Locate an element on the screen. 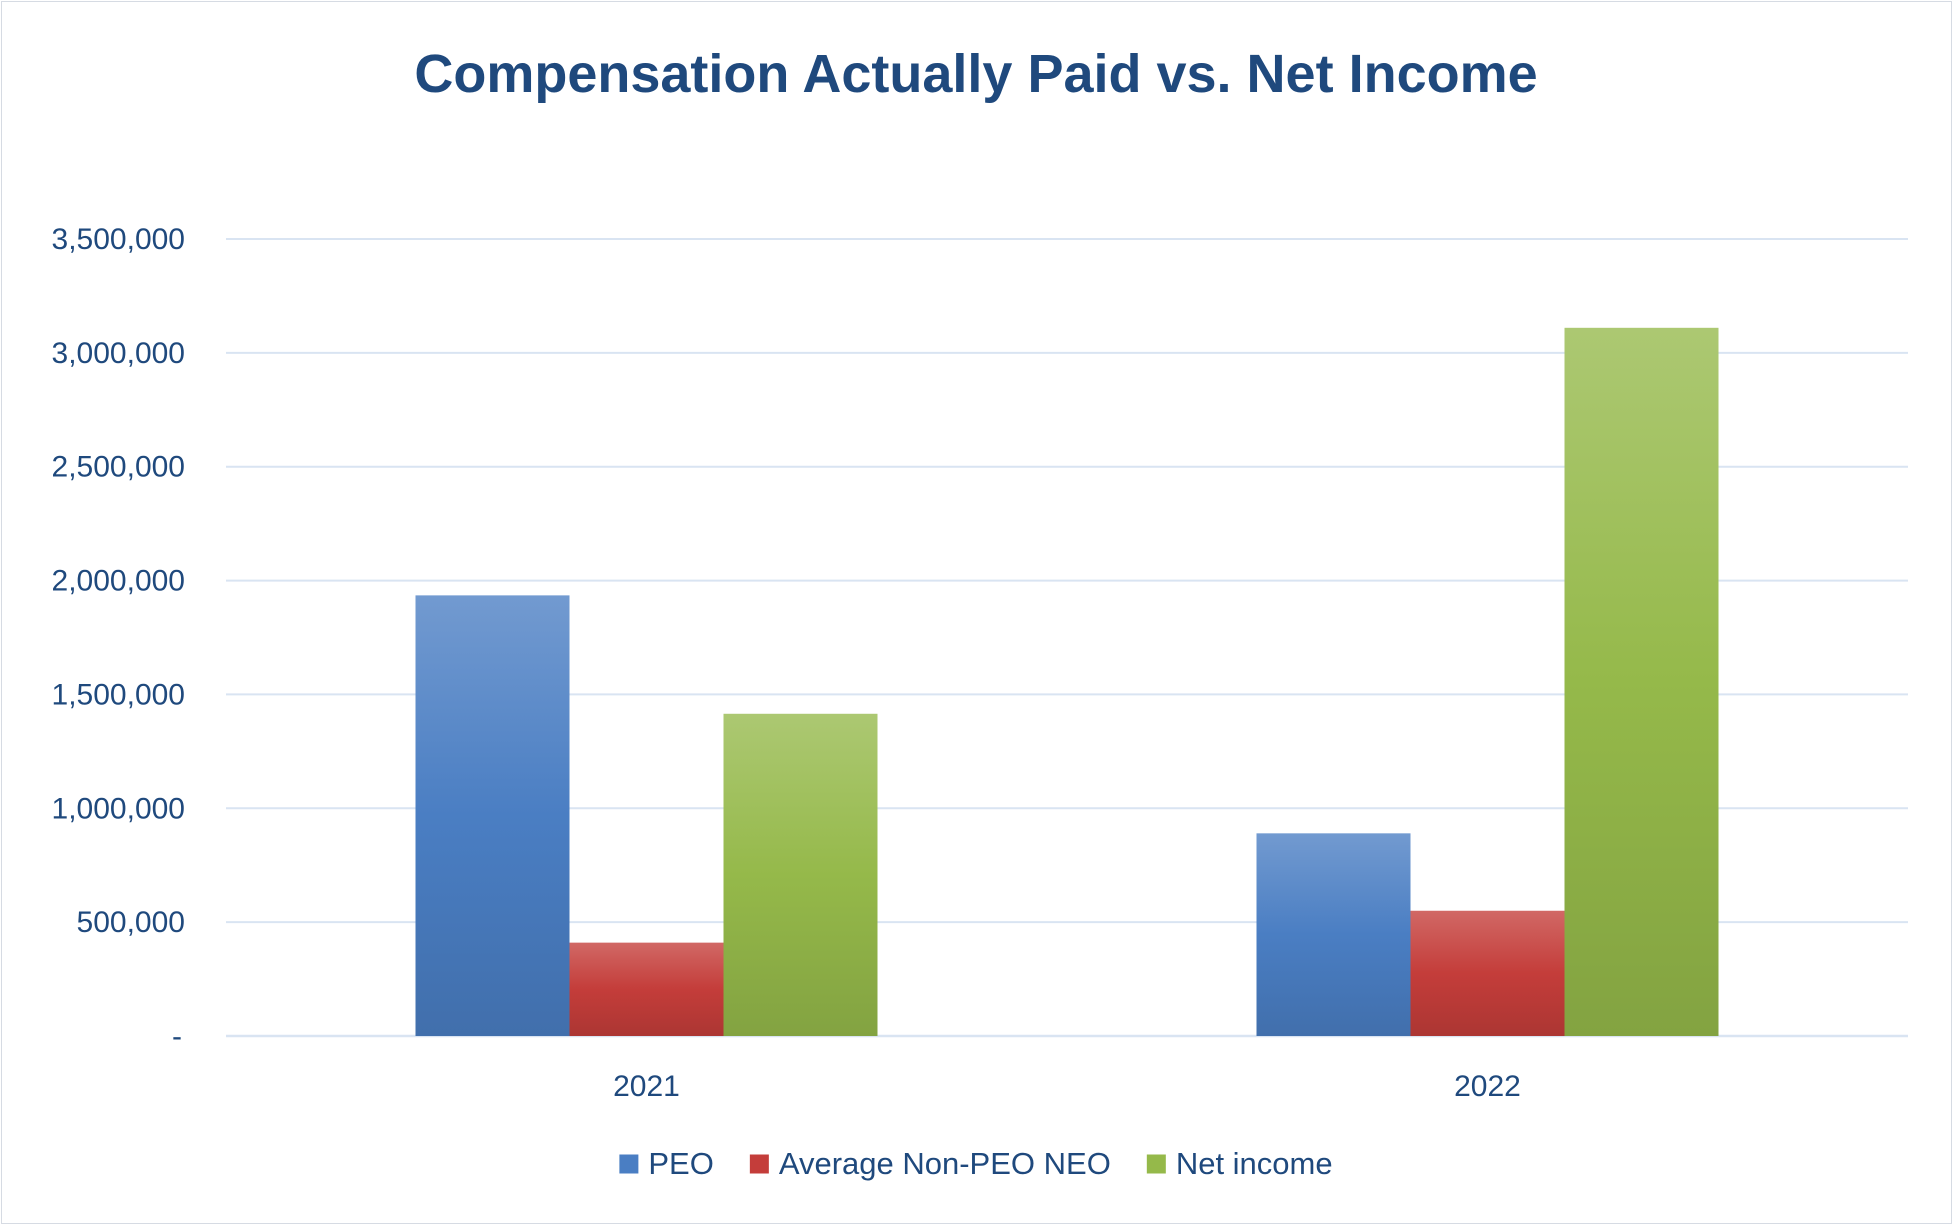 This screenshot has width=1953, height=1225. bar-peo-2022 is located at coordinates (1333, 934).